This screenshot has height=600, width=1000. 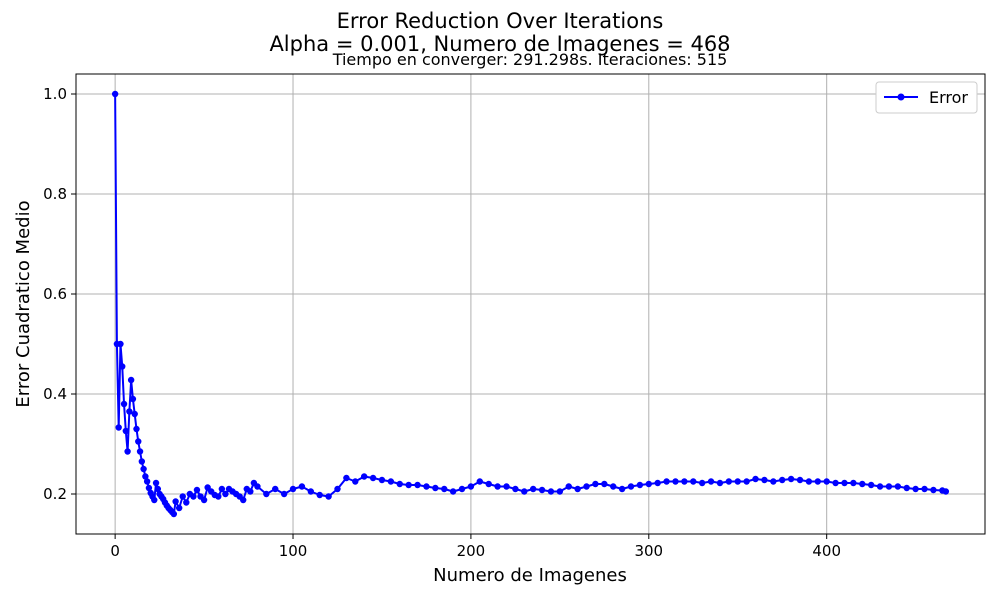 I want to click on x-tick-label: 100, so click(x=293, y=551).